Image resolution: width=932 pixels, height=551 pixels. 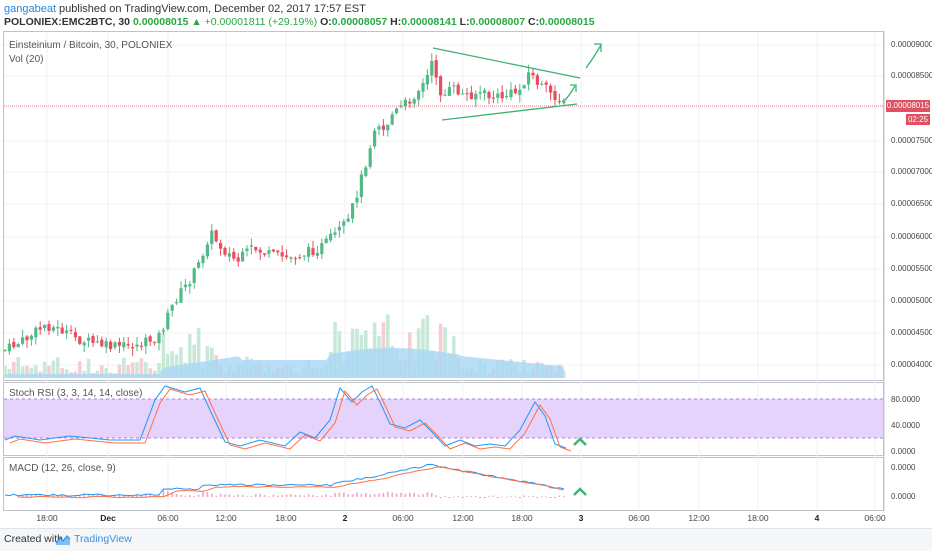 I want to click on close-value: 0.00008015, so click(x=160, y=22).